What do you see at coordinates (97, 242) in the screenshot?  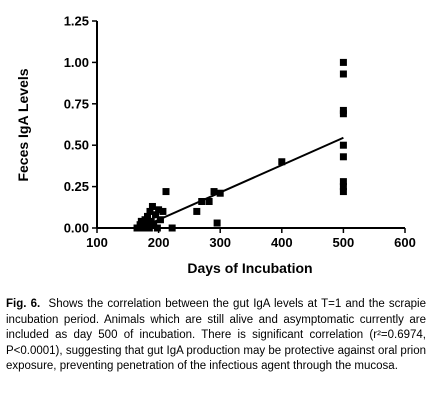 I see `x-tick-label: 100` at bounding box center [97, 242].